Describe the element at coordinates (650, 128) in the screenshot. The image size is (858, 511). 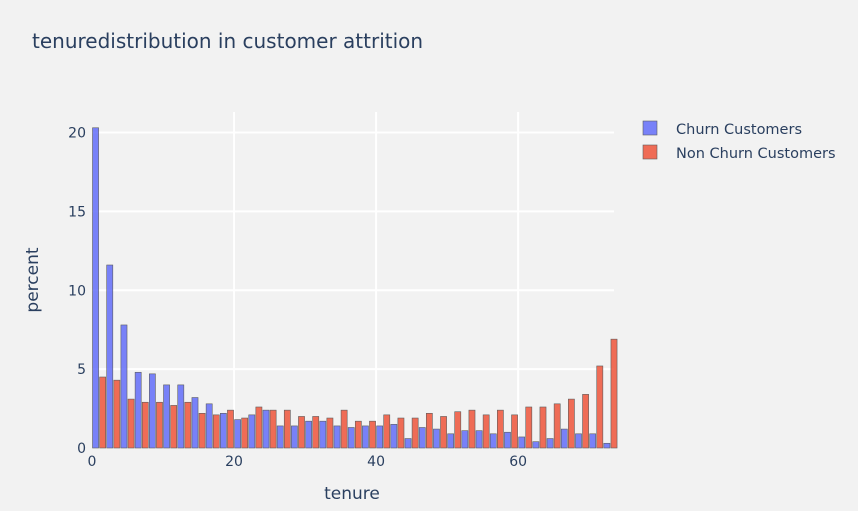
I see `legend-swatch-churn` at that location.